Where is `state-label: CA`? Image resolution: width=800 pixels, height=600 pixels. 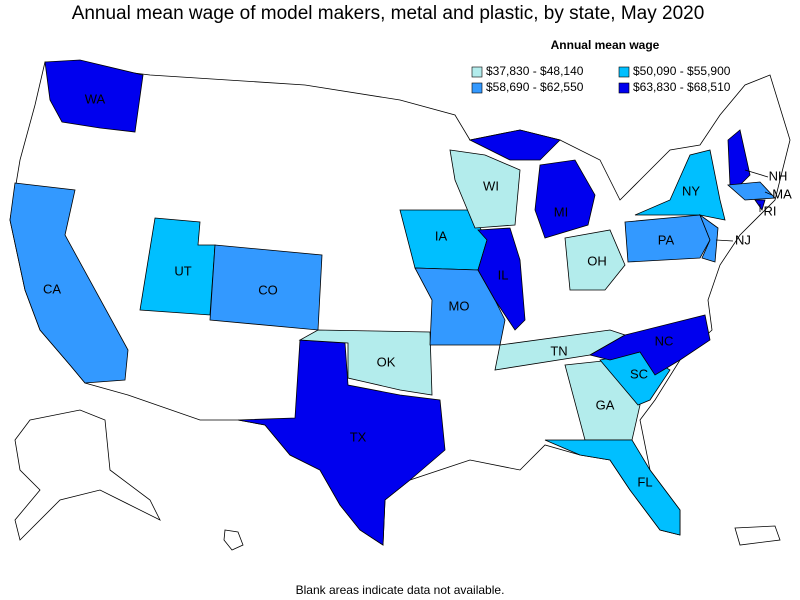
state-label: CA is located at coordinates (52, 288).